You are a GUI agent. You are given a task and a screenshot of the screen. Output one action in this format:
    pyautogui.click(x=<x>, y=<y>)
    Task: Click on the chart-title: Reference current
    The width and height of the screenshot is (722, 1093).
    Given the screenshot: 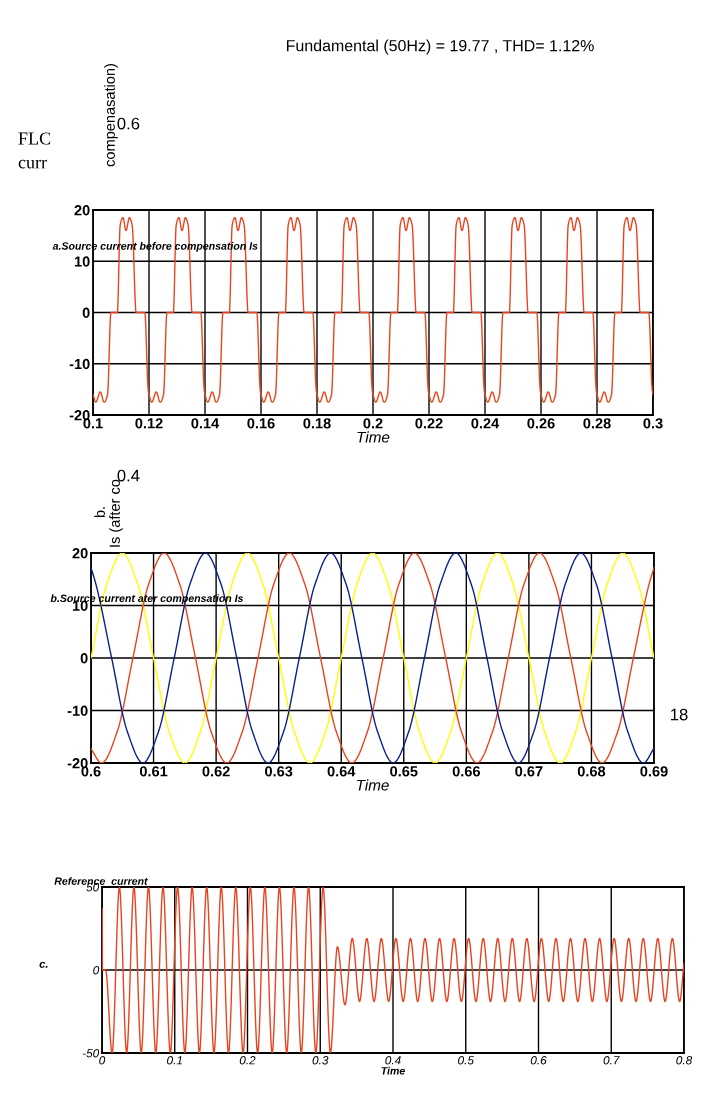 What is the action you would take?
    pyautogui.click(x=101, y=881)
    